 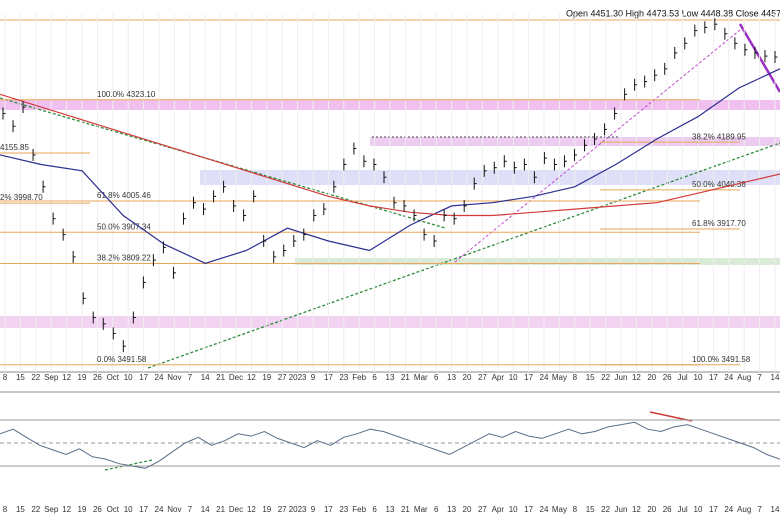 I want to click on x-tick-label: 23, so click(x=343, y=509).